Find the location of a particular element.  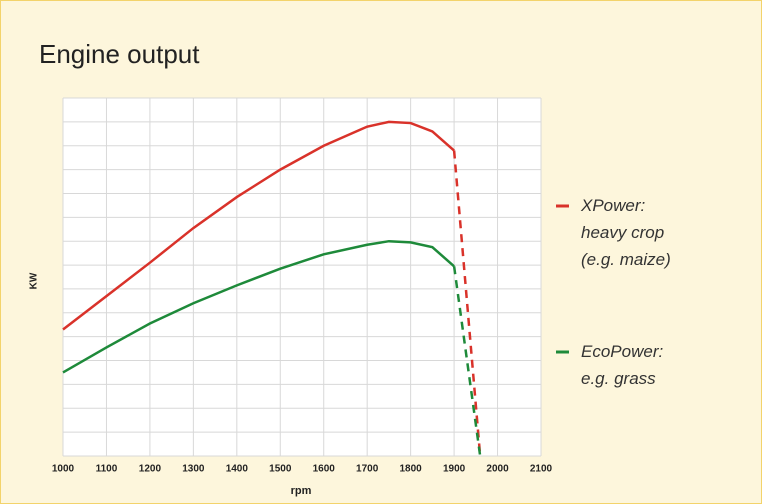

x-tick-label: 1000 is located at coordinates (63, 469).